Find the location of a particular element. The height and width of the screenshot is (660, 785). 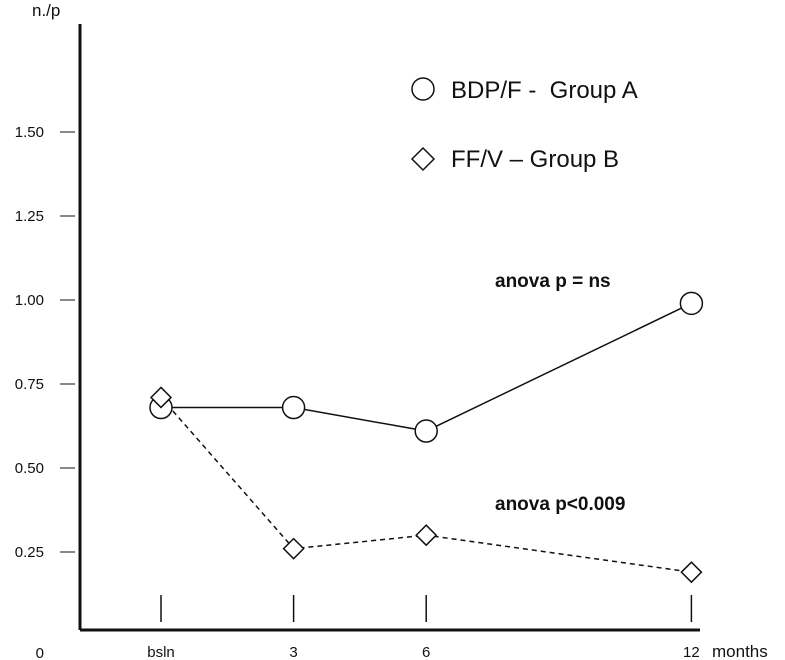

legend-diamond-marker is located at coordinates (423, 159).